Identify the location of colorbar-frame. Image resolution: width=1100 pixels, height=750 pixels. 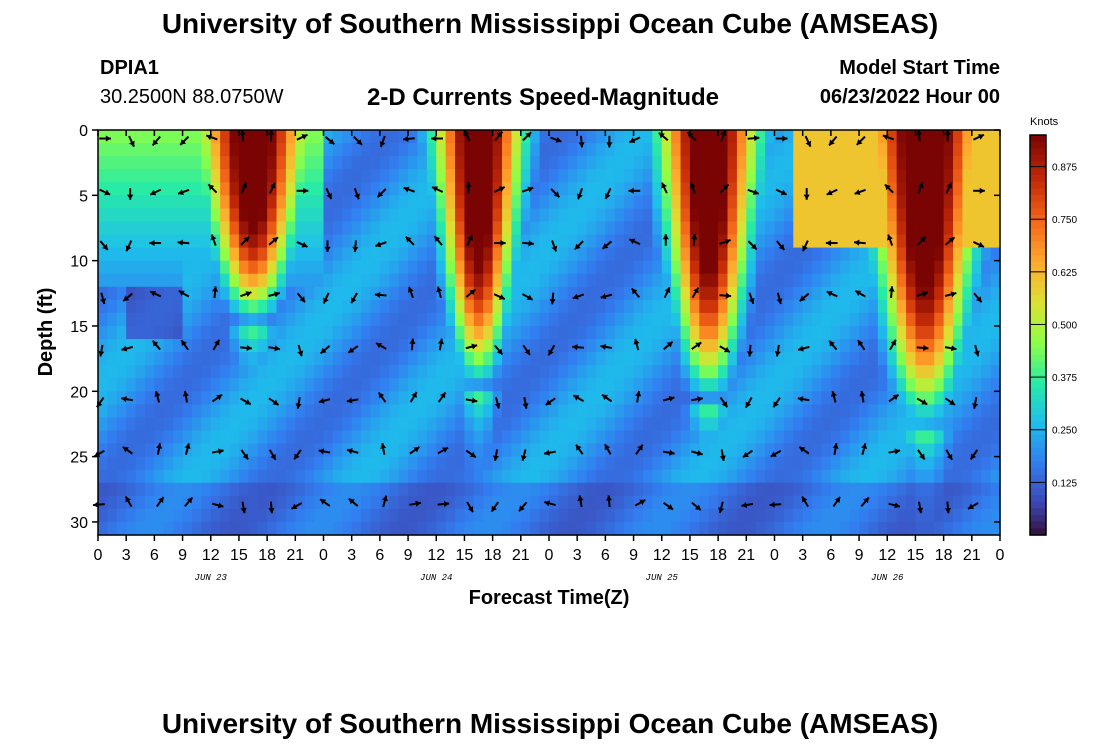
(1038, 335).